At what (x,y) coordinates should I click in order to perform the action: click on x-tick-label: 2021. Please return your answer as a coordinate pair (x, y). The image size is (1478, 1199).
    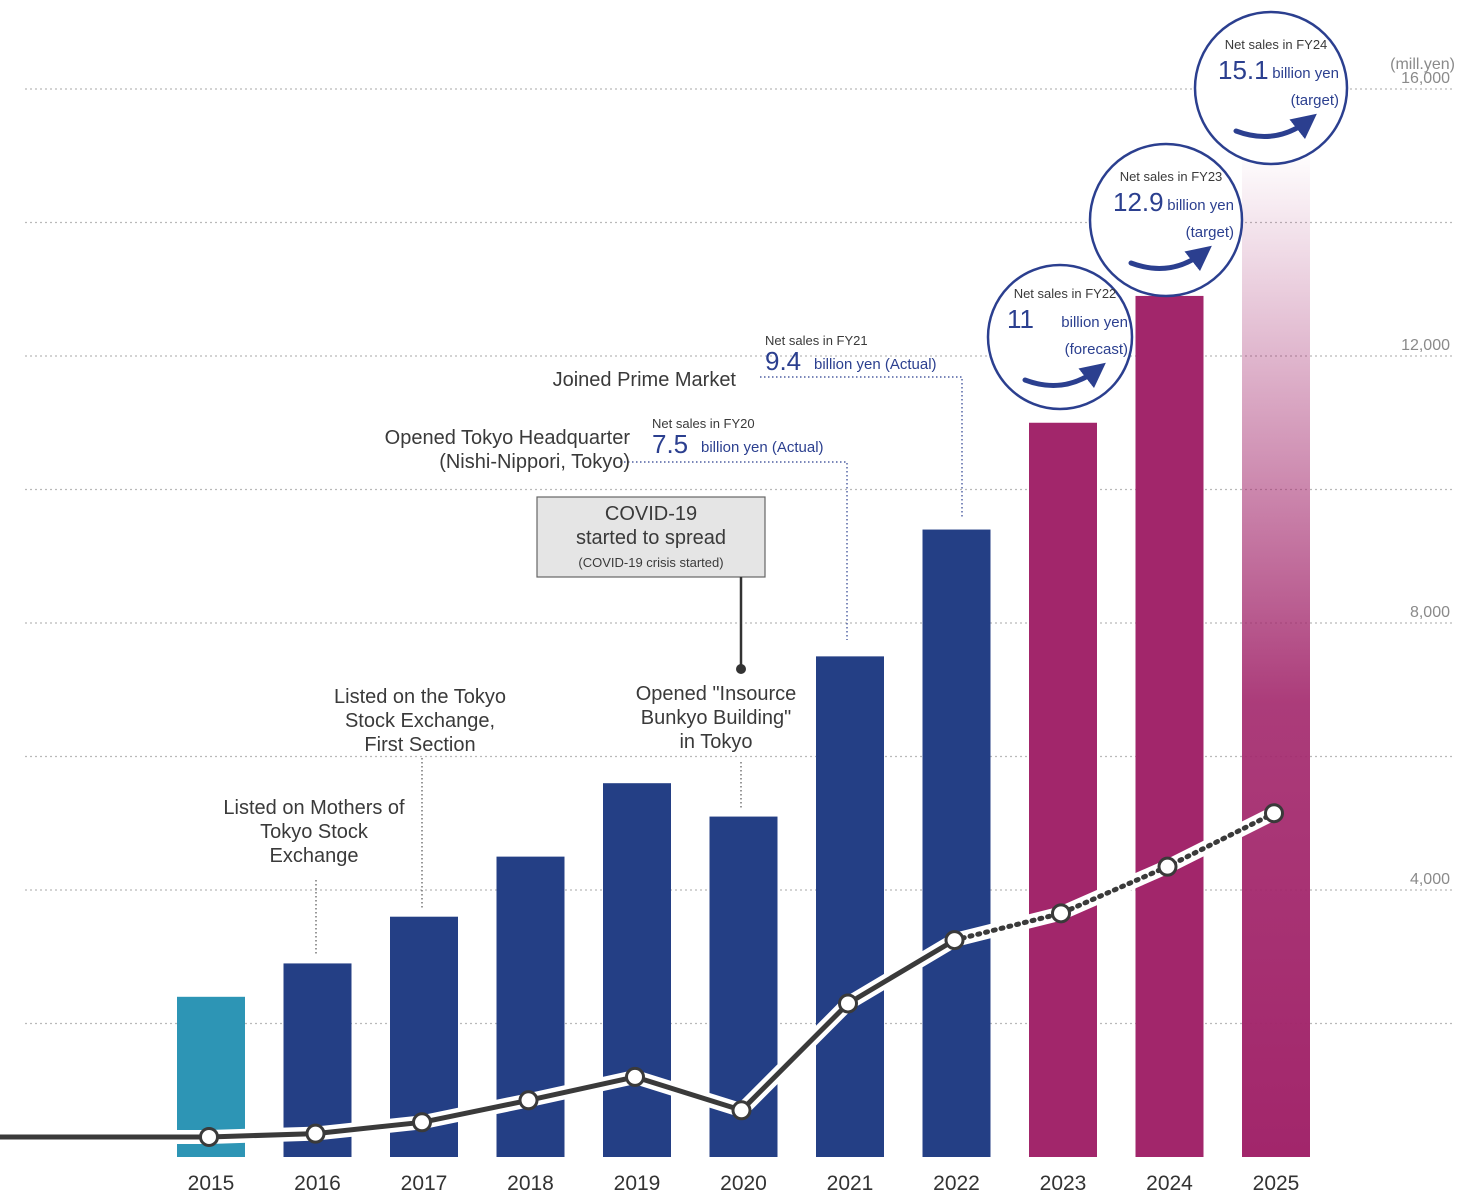
    Looking at the image, I should click on (850, 1183).